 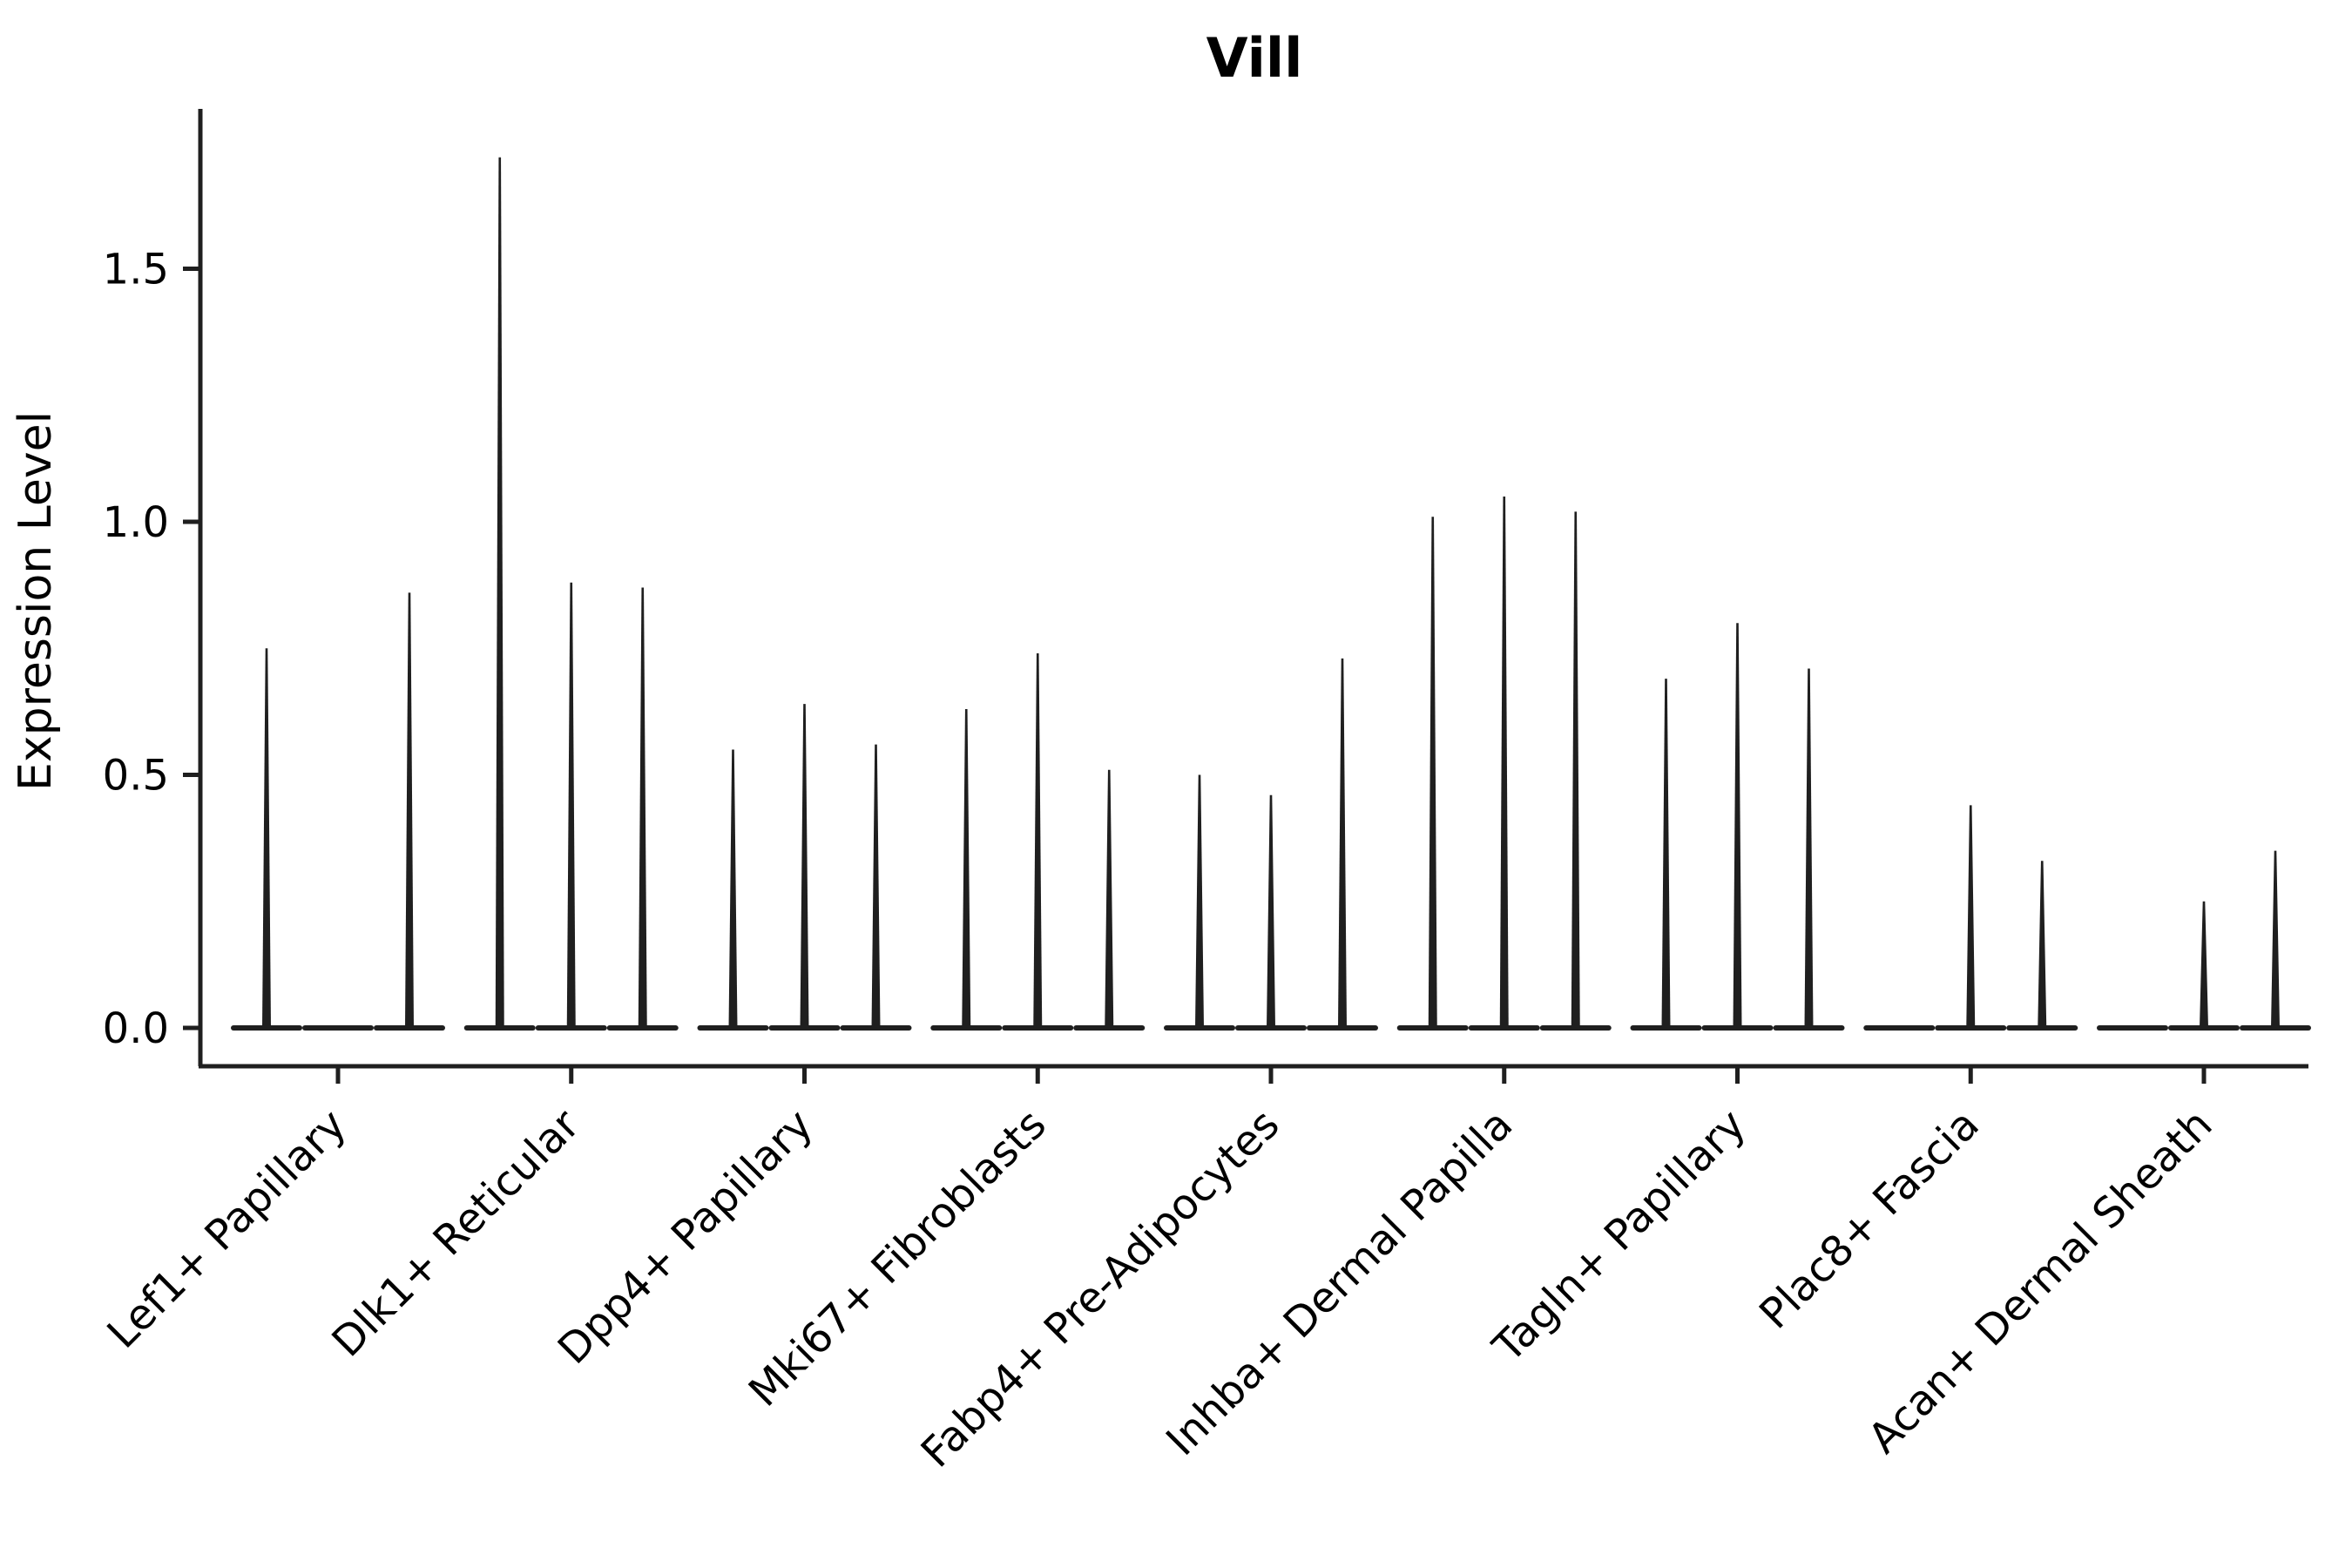 I want to click on y-tick-label: 1.5, so click(x=136, y=270).